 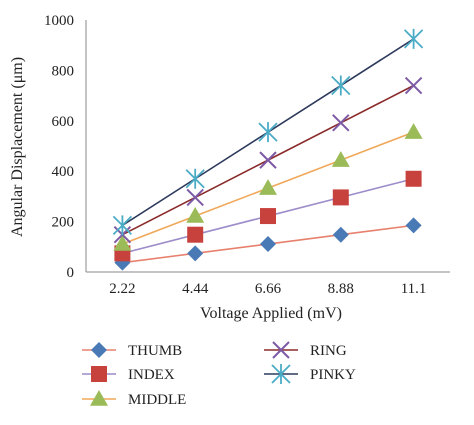 I want to click on x-tick-label: 4.44, so click(x=195, y=289).